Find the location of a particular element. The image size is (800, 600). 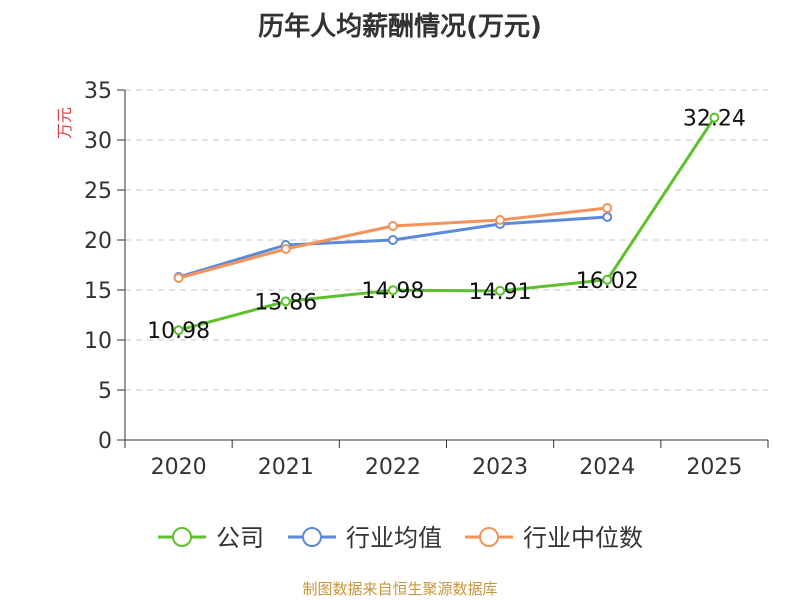

legend-item-0: 公司 is located at coordinates (211, 538).